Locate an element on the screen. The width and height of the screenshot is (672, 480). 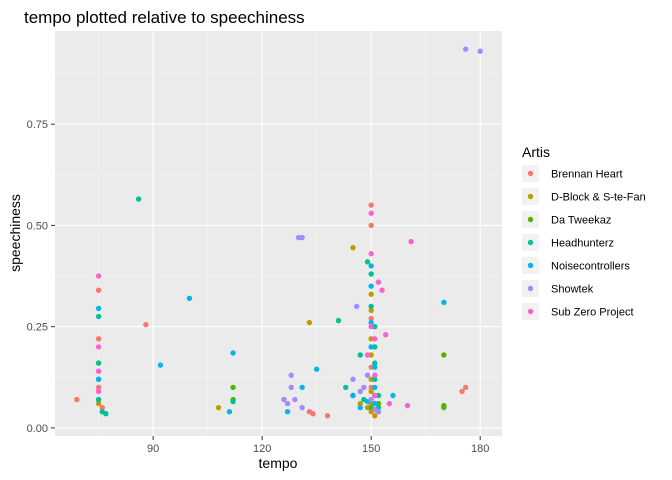
x-tick-label: 120 is located at coordinates (262, 449).